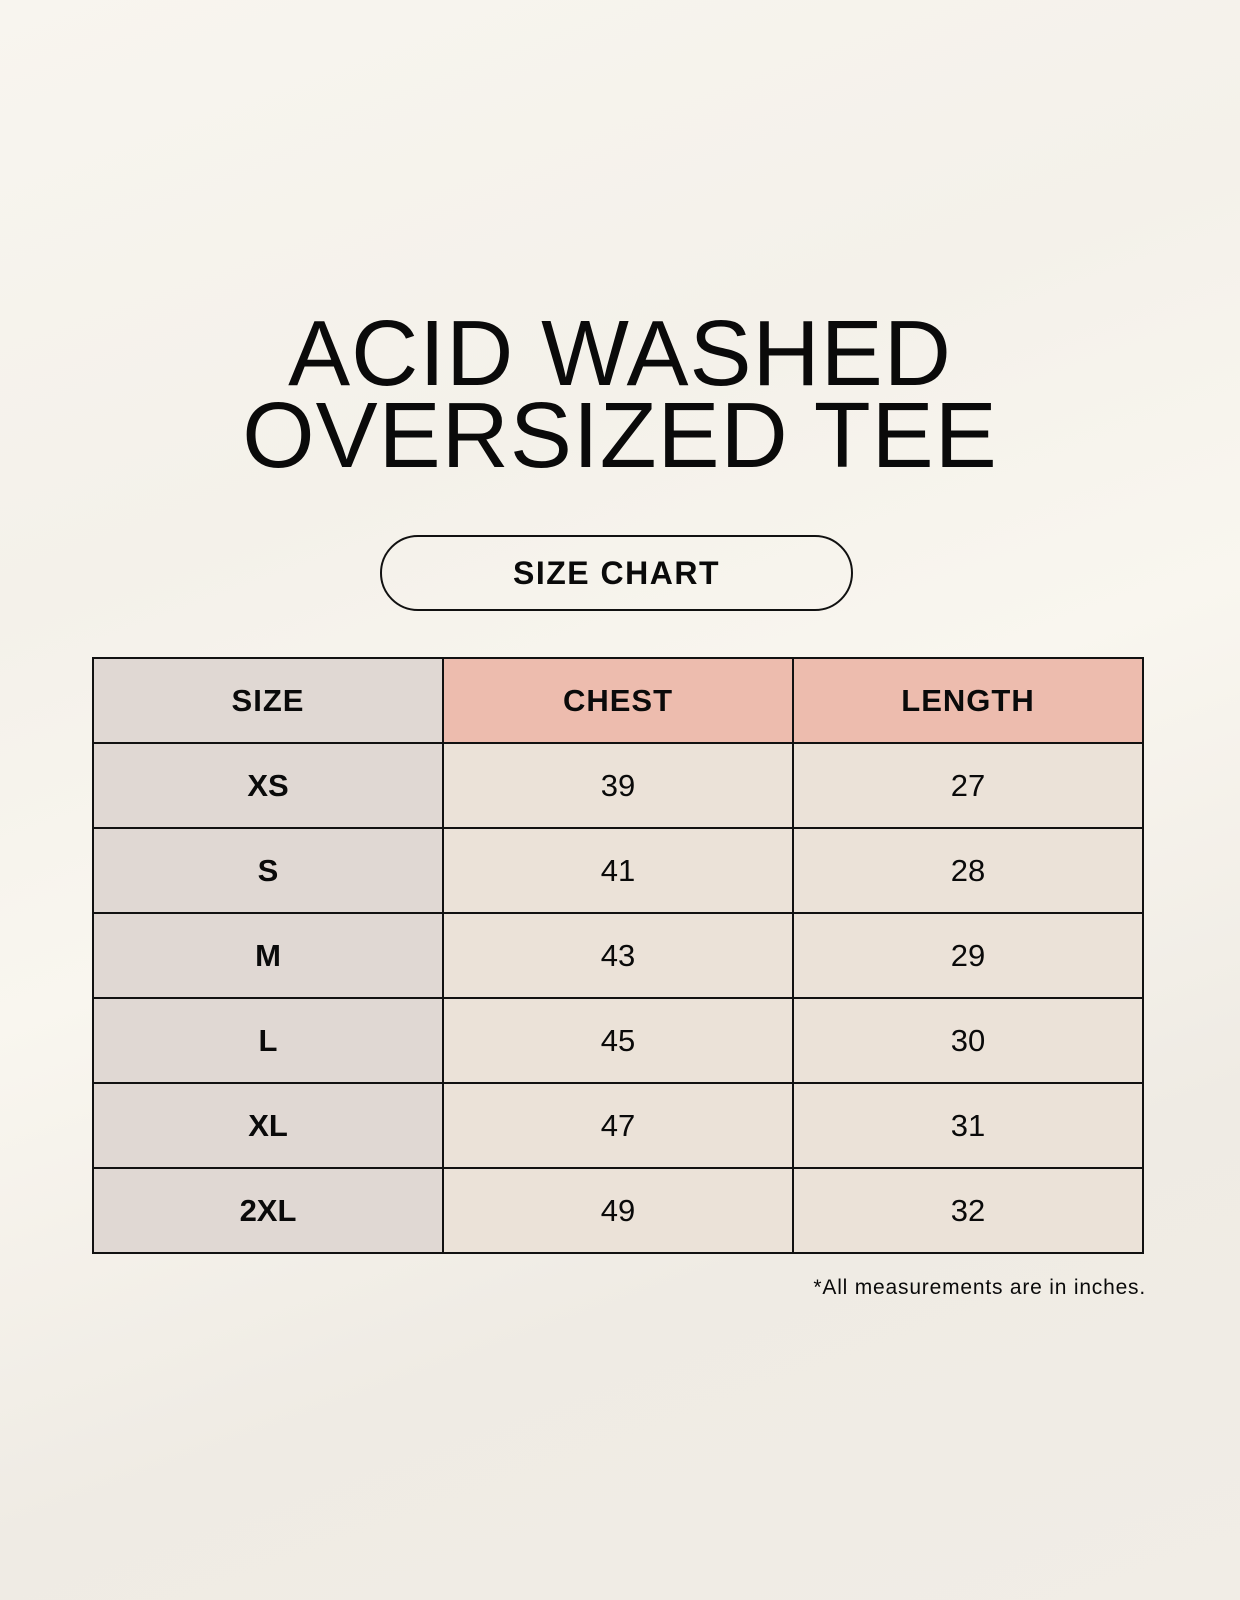 The image size is (1240, 1600). I want to click on header-size: SIZE, so click(268, 700).